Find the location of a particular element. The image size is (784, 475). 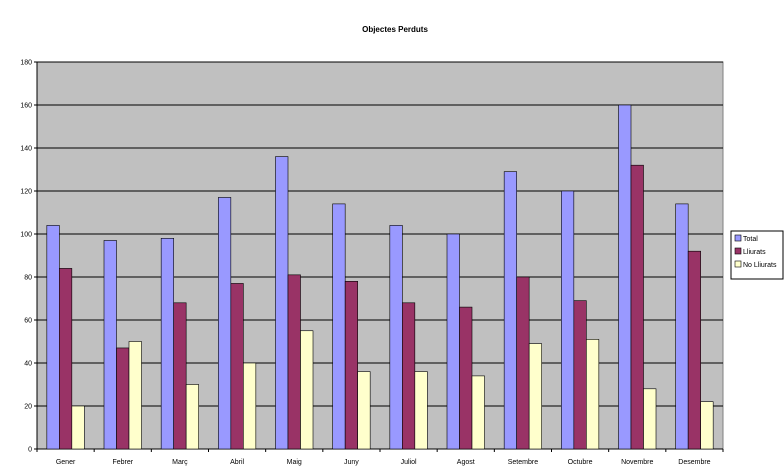

legend-label: Total is located at coordinates (750, 239).